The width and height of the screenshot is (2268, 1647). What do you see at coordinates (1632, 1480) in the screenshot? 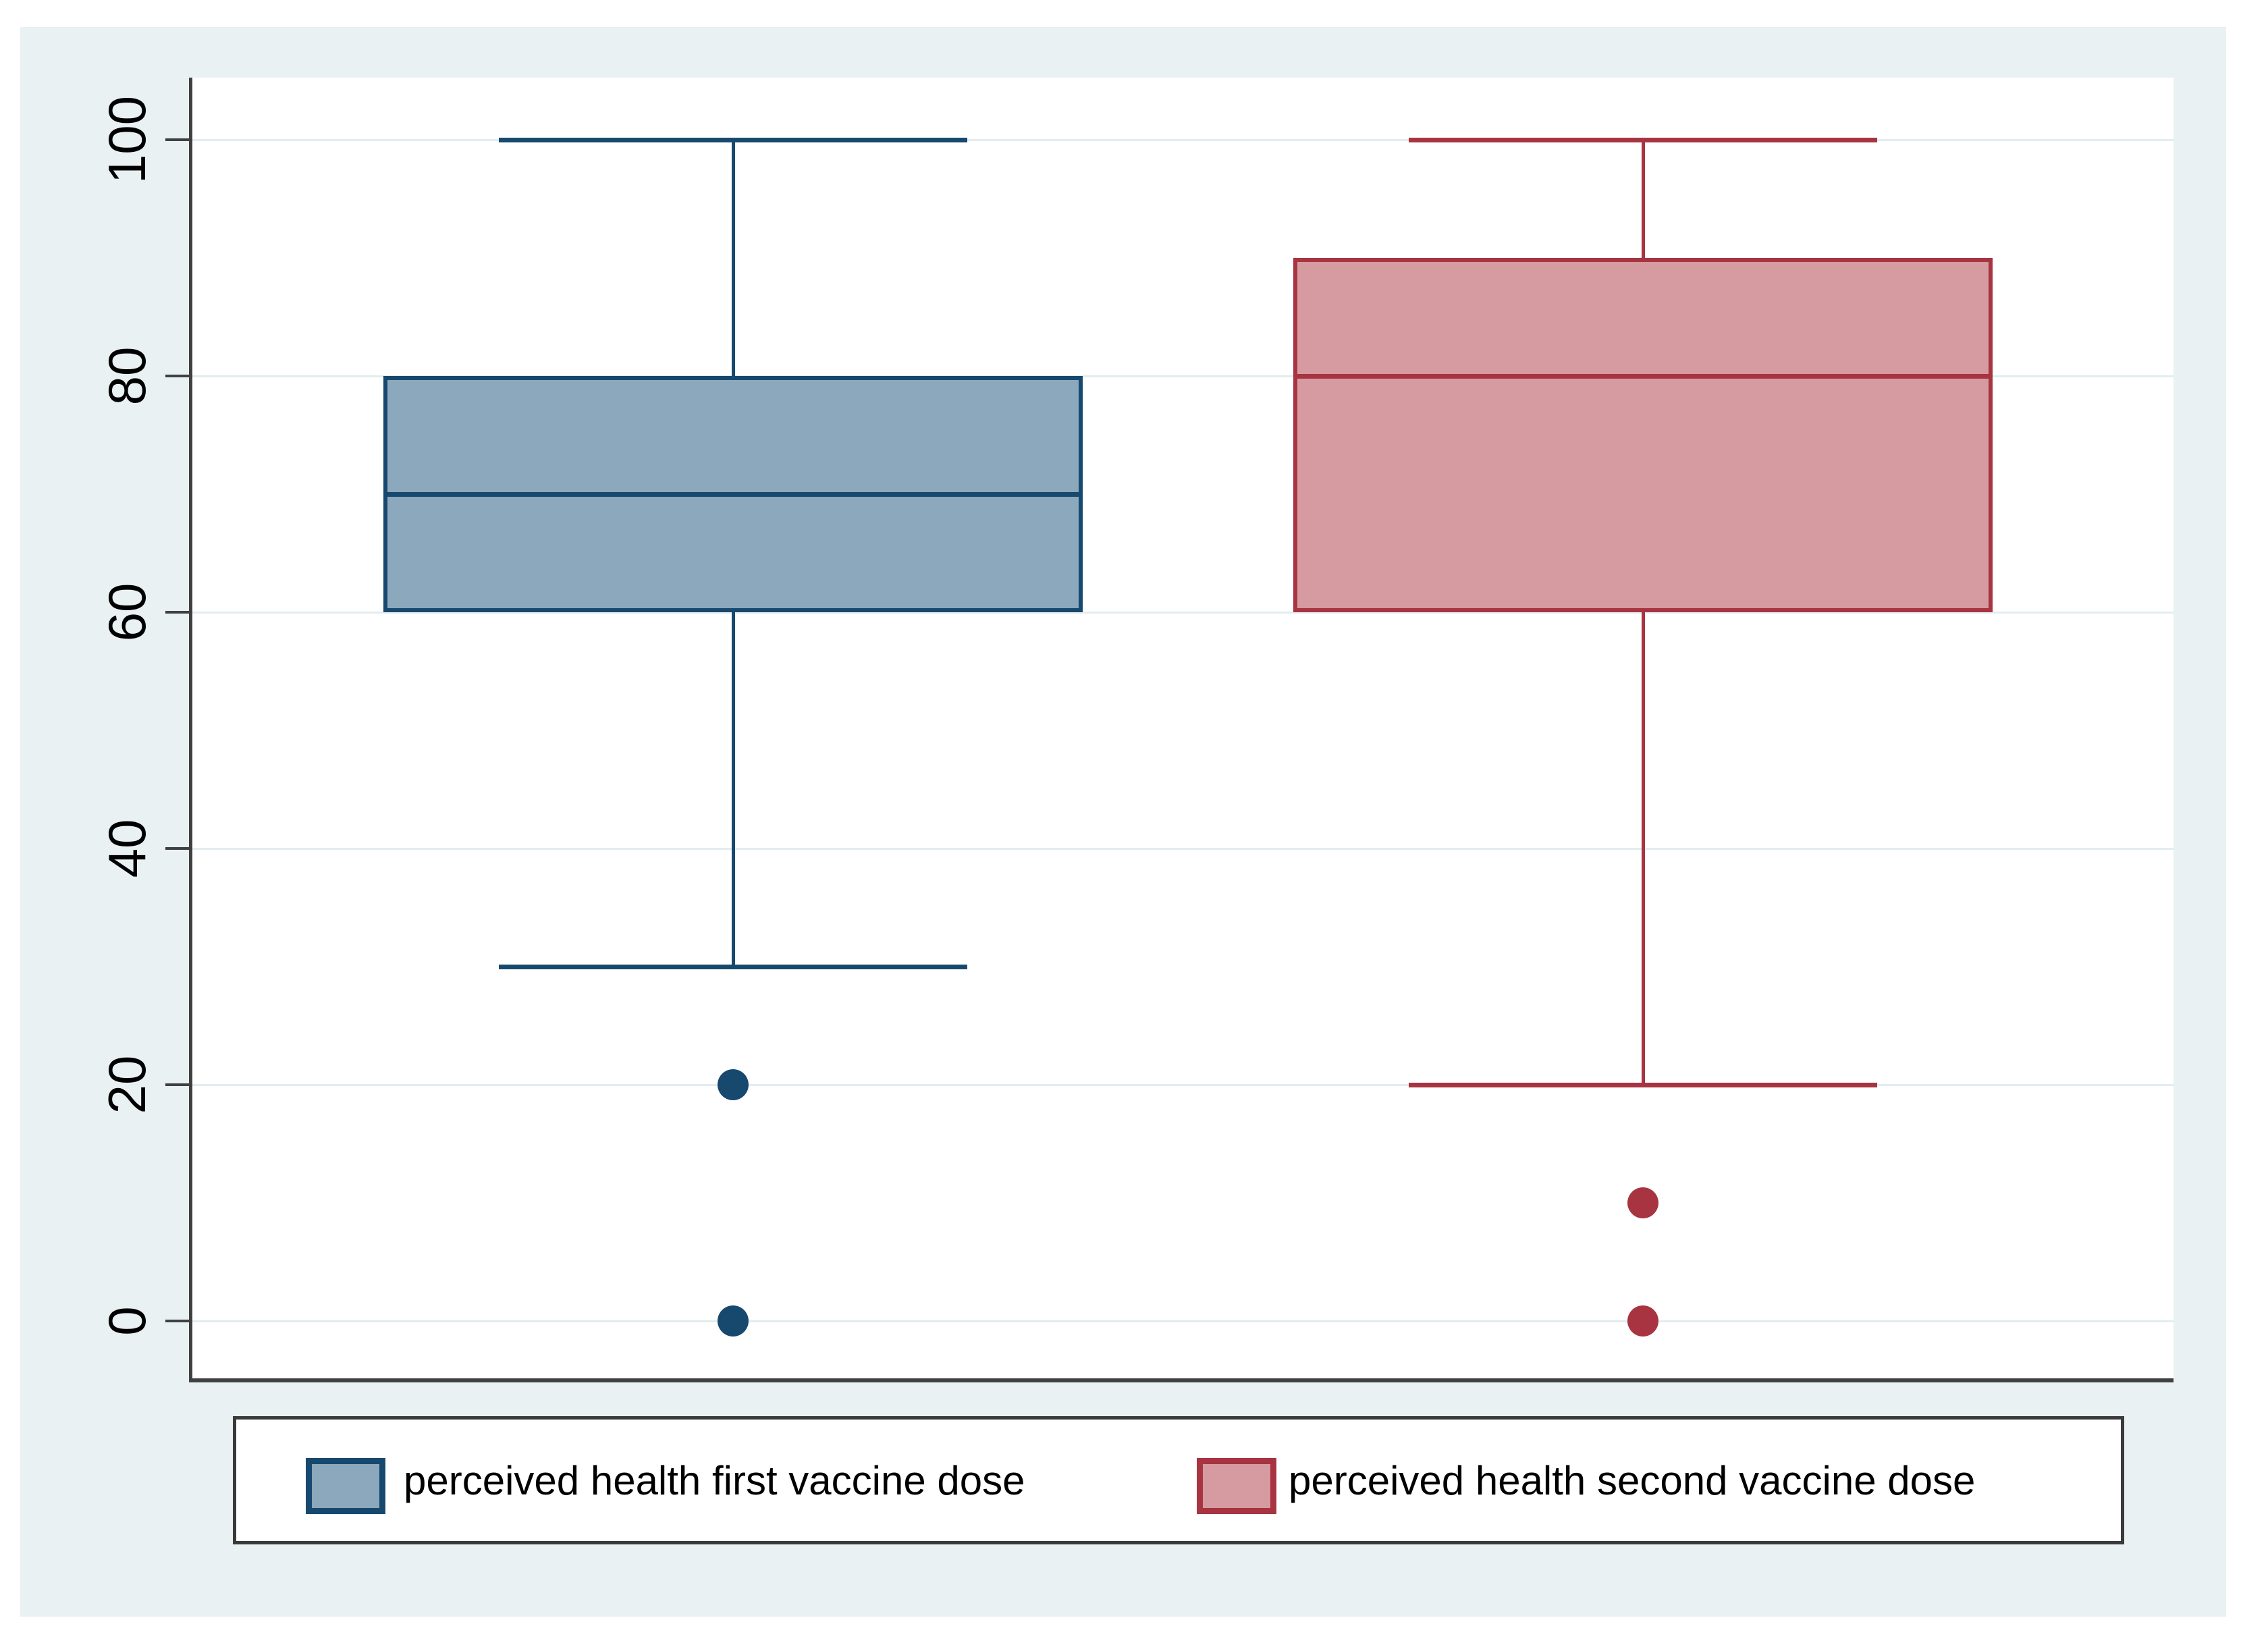
I see `legend-label: perceived health second vaccine dose` at bounding box center [1632, 1480].